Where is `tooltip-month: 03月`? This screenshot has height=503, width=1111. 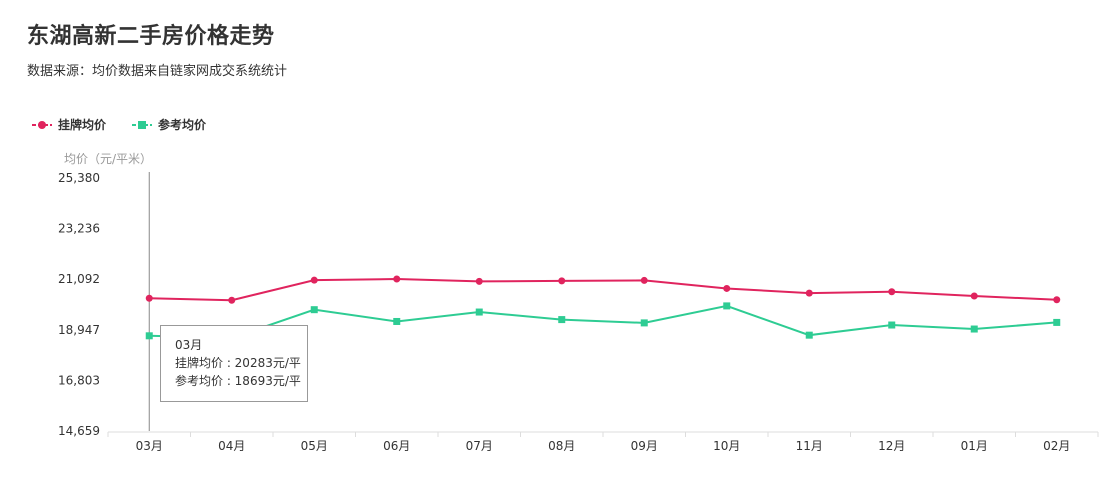
tooltip-month: 03月 is located at coordinates (189, 345).